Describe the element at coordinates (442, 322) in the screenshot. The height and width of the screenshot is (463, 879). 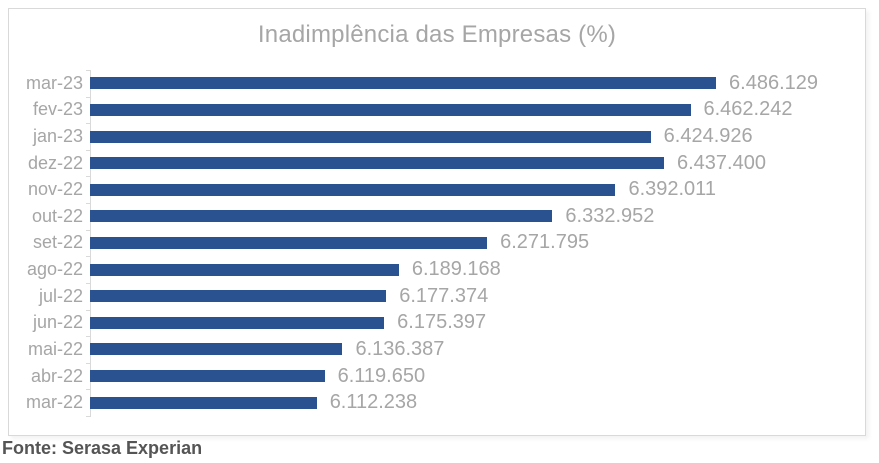
I see `value-label: 6.175.397` at that location.